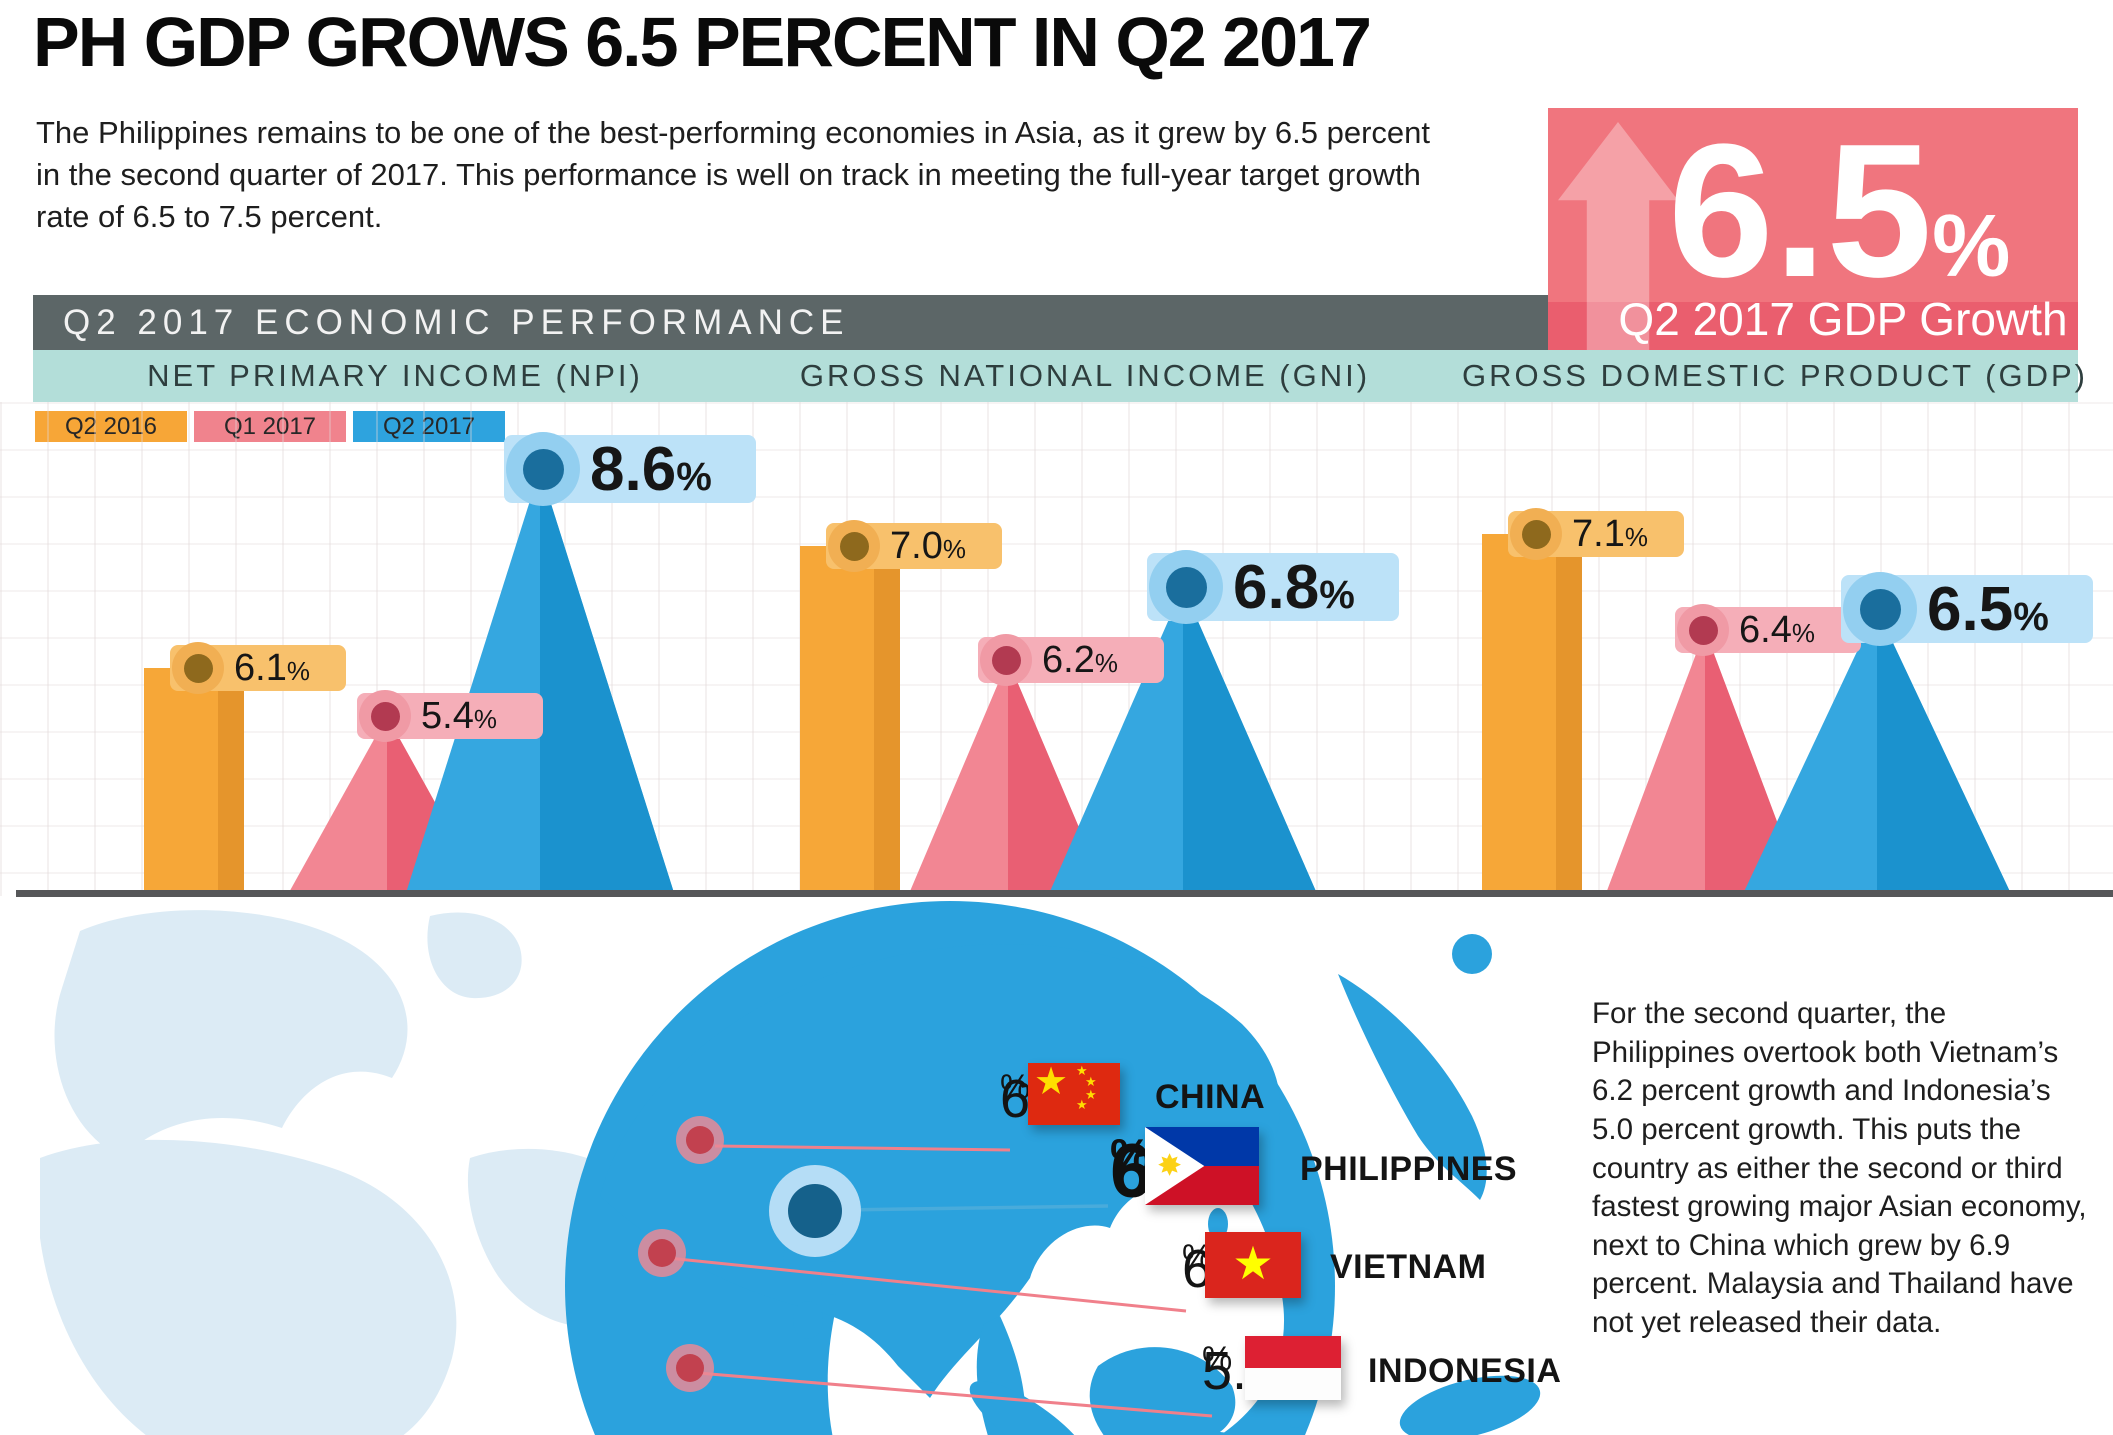 The width and height of the screenshot is (2113, 1435). Describe the element at coordinates (1843, 319) in the screenshot. I see `highlight-caption: Q2 2017 GDP Growth` at that location.